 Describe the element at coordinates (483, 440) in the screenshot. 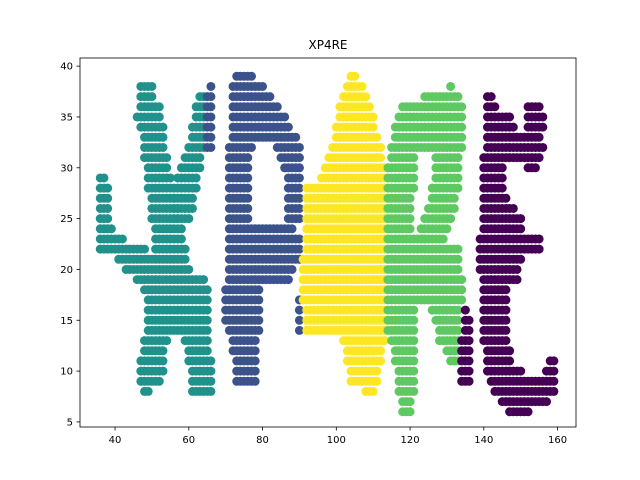

I see `x-tick-label: 140` at that location.